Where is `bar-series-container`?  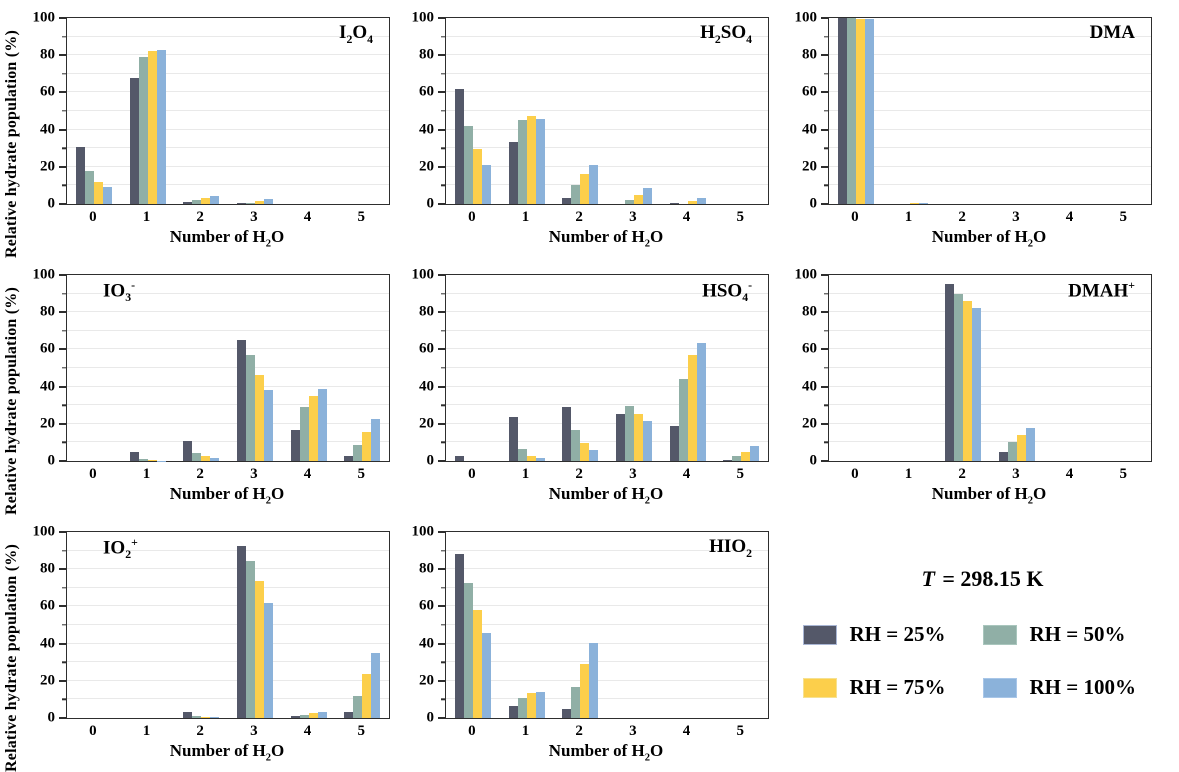
bar-series-container is located at coordinates (990, 111).